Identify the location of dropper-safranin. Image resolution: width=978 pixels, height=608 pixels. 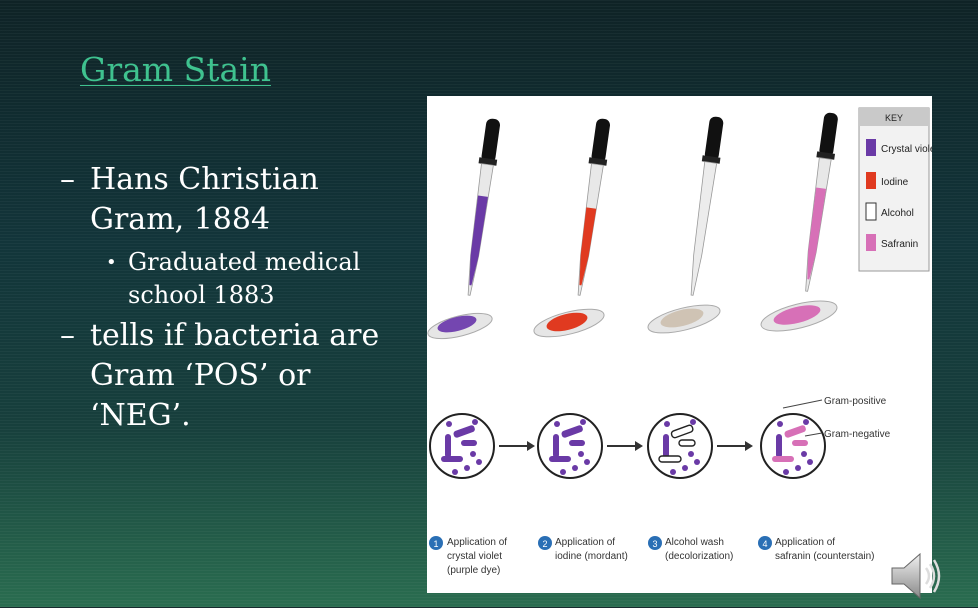
(821, 202).